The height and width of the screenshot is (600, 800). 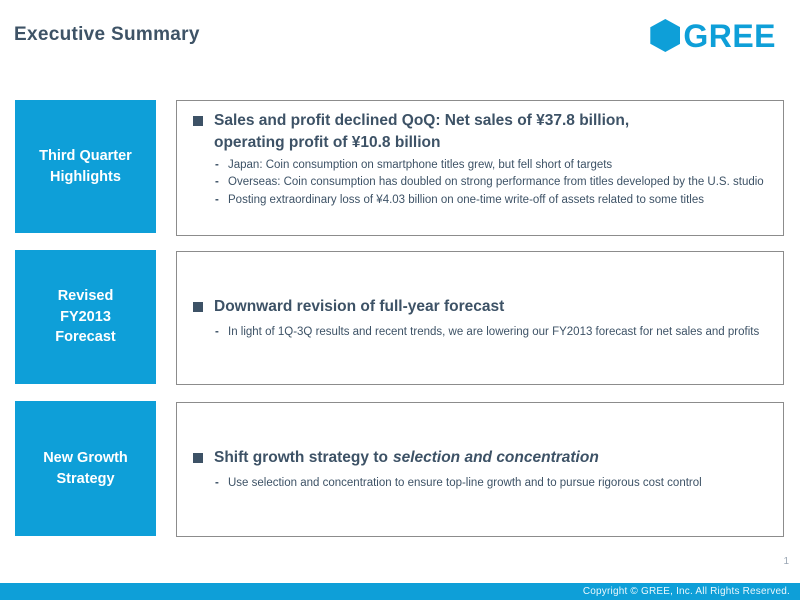 I want to click on section-label-new-growth-strategy: New Growth Strategy, so click(x=85, y=468).